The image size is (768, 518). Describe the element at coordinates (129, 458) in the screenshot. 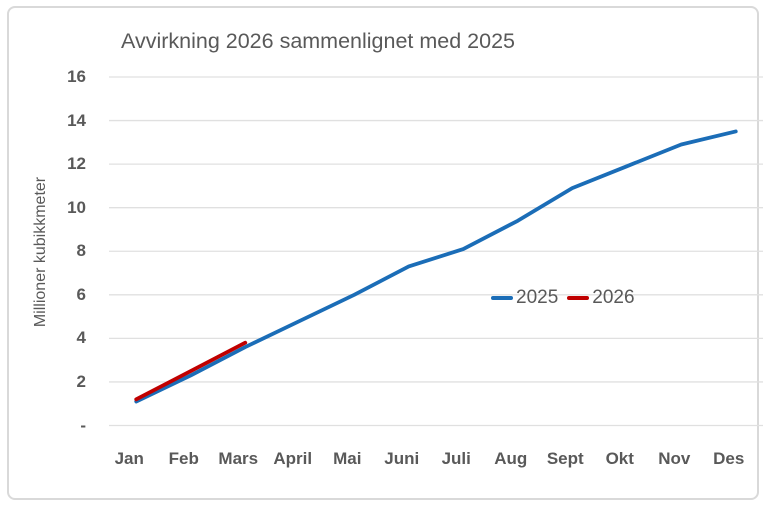

I see `x-tick-label: Jan` at that location.